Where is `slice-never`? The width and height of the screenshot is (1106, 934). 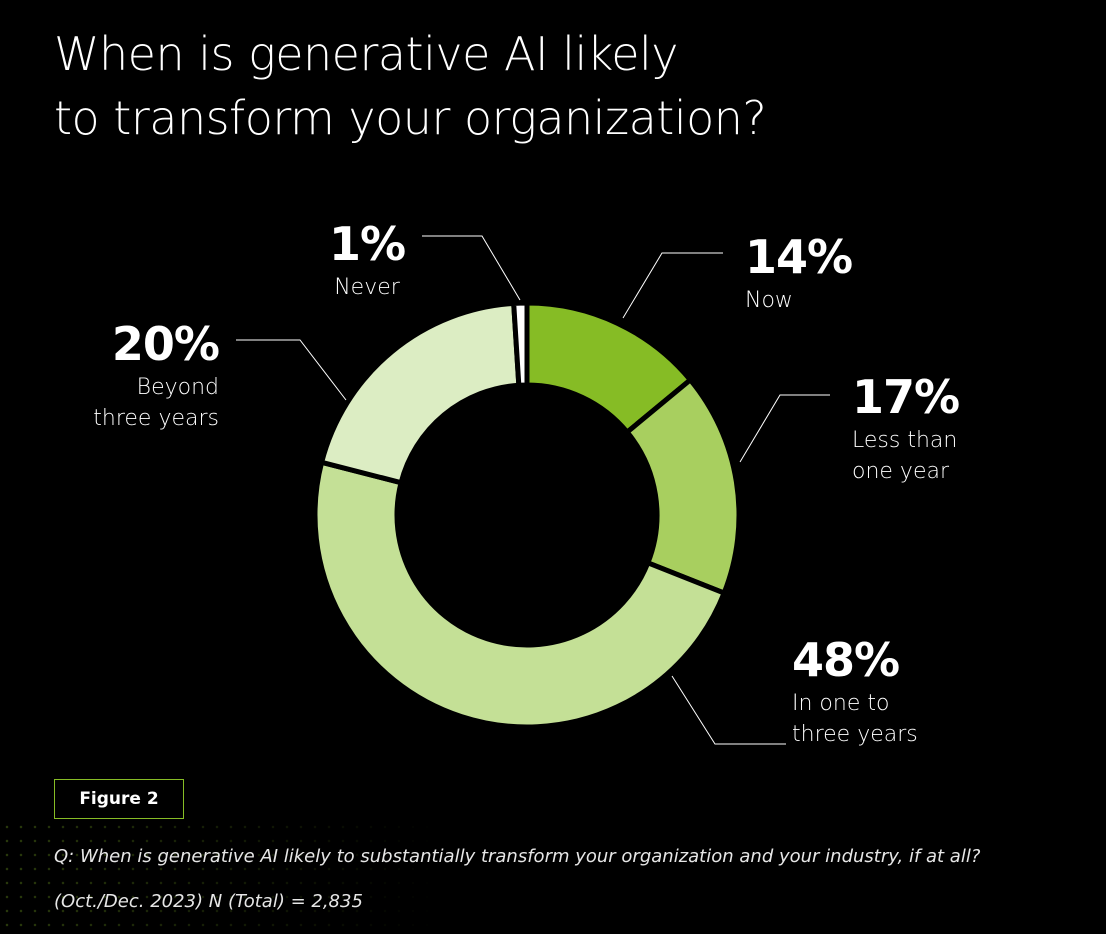
slice-never is located at coordinates (520, 344).